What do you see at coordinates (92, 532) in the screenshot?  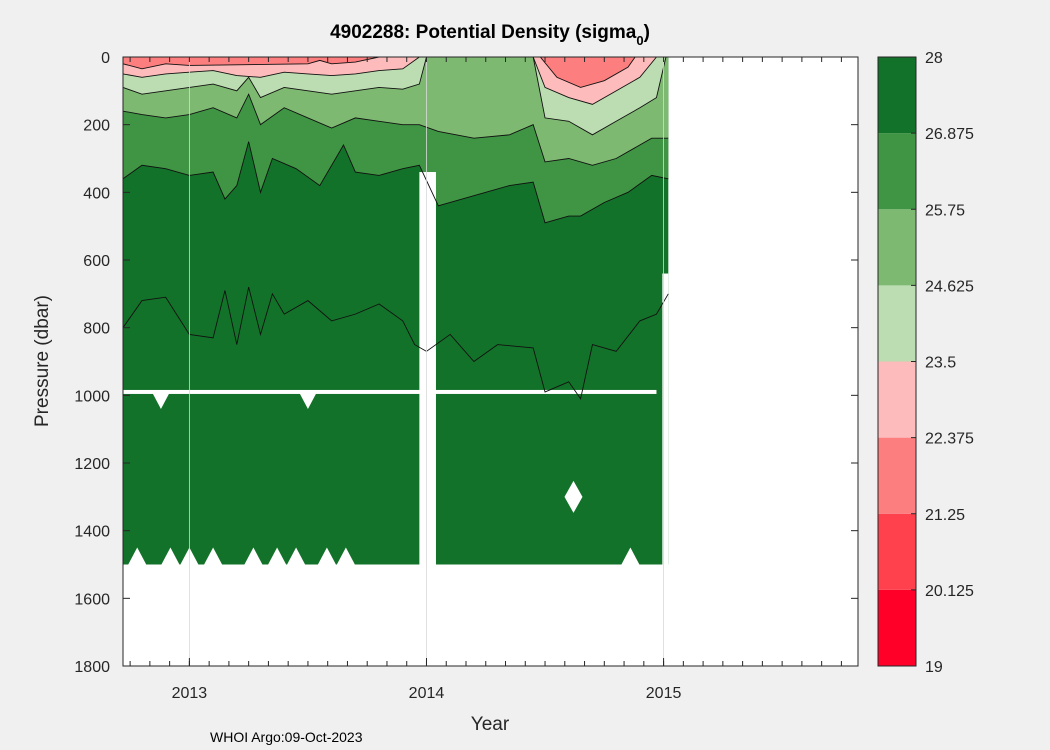 I see `y-tick-label: 1400` at bounding box center [92, 532].